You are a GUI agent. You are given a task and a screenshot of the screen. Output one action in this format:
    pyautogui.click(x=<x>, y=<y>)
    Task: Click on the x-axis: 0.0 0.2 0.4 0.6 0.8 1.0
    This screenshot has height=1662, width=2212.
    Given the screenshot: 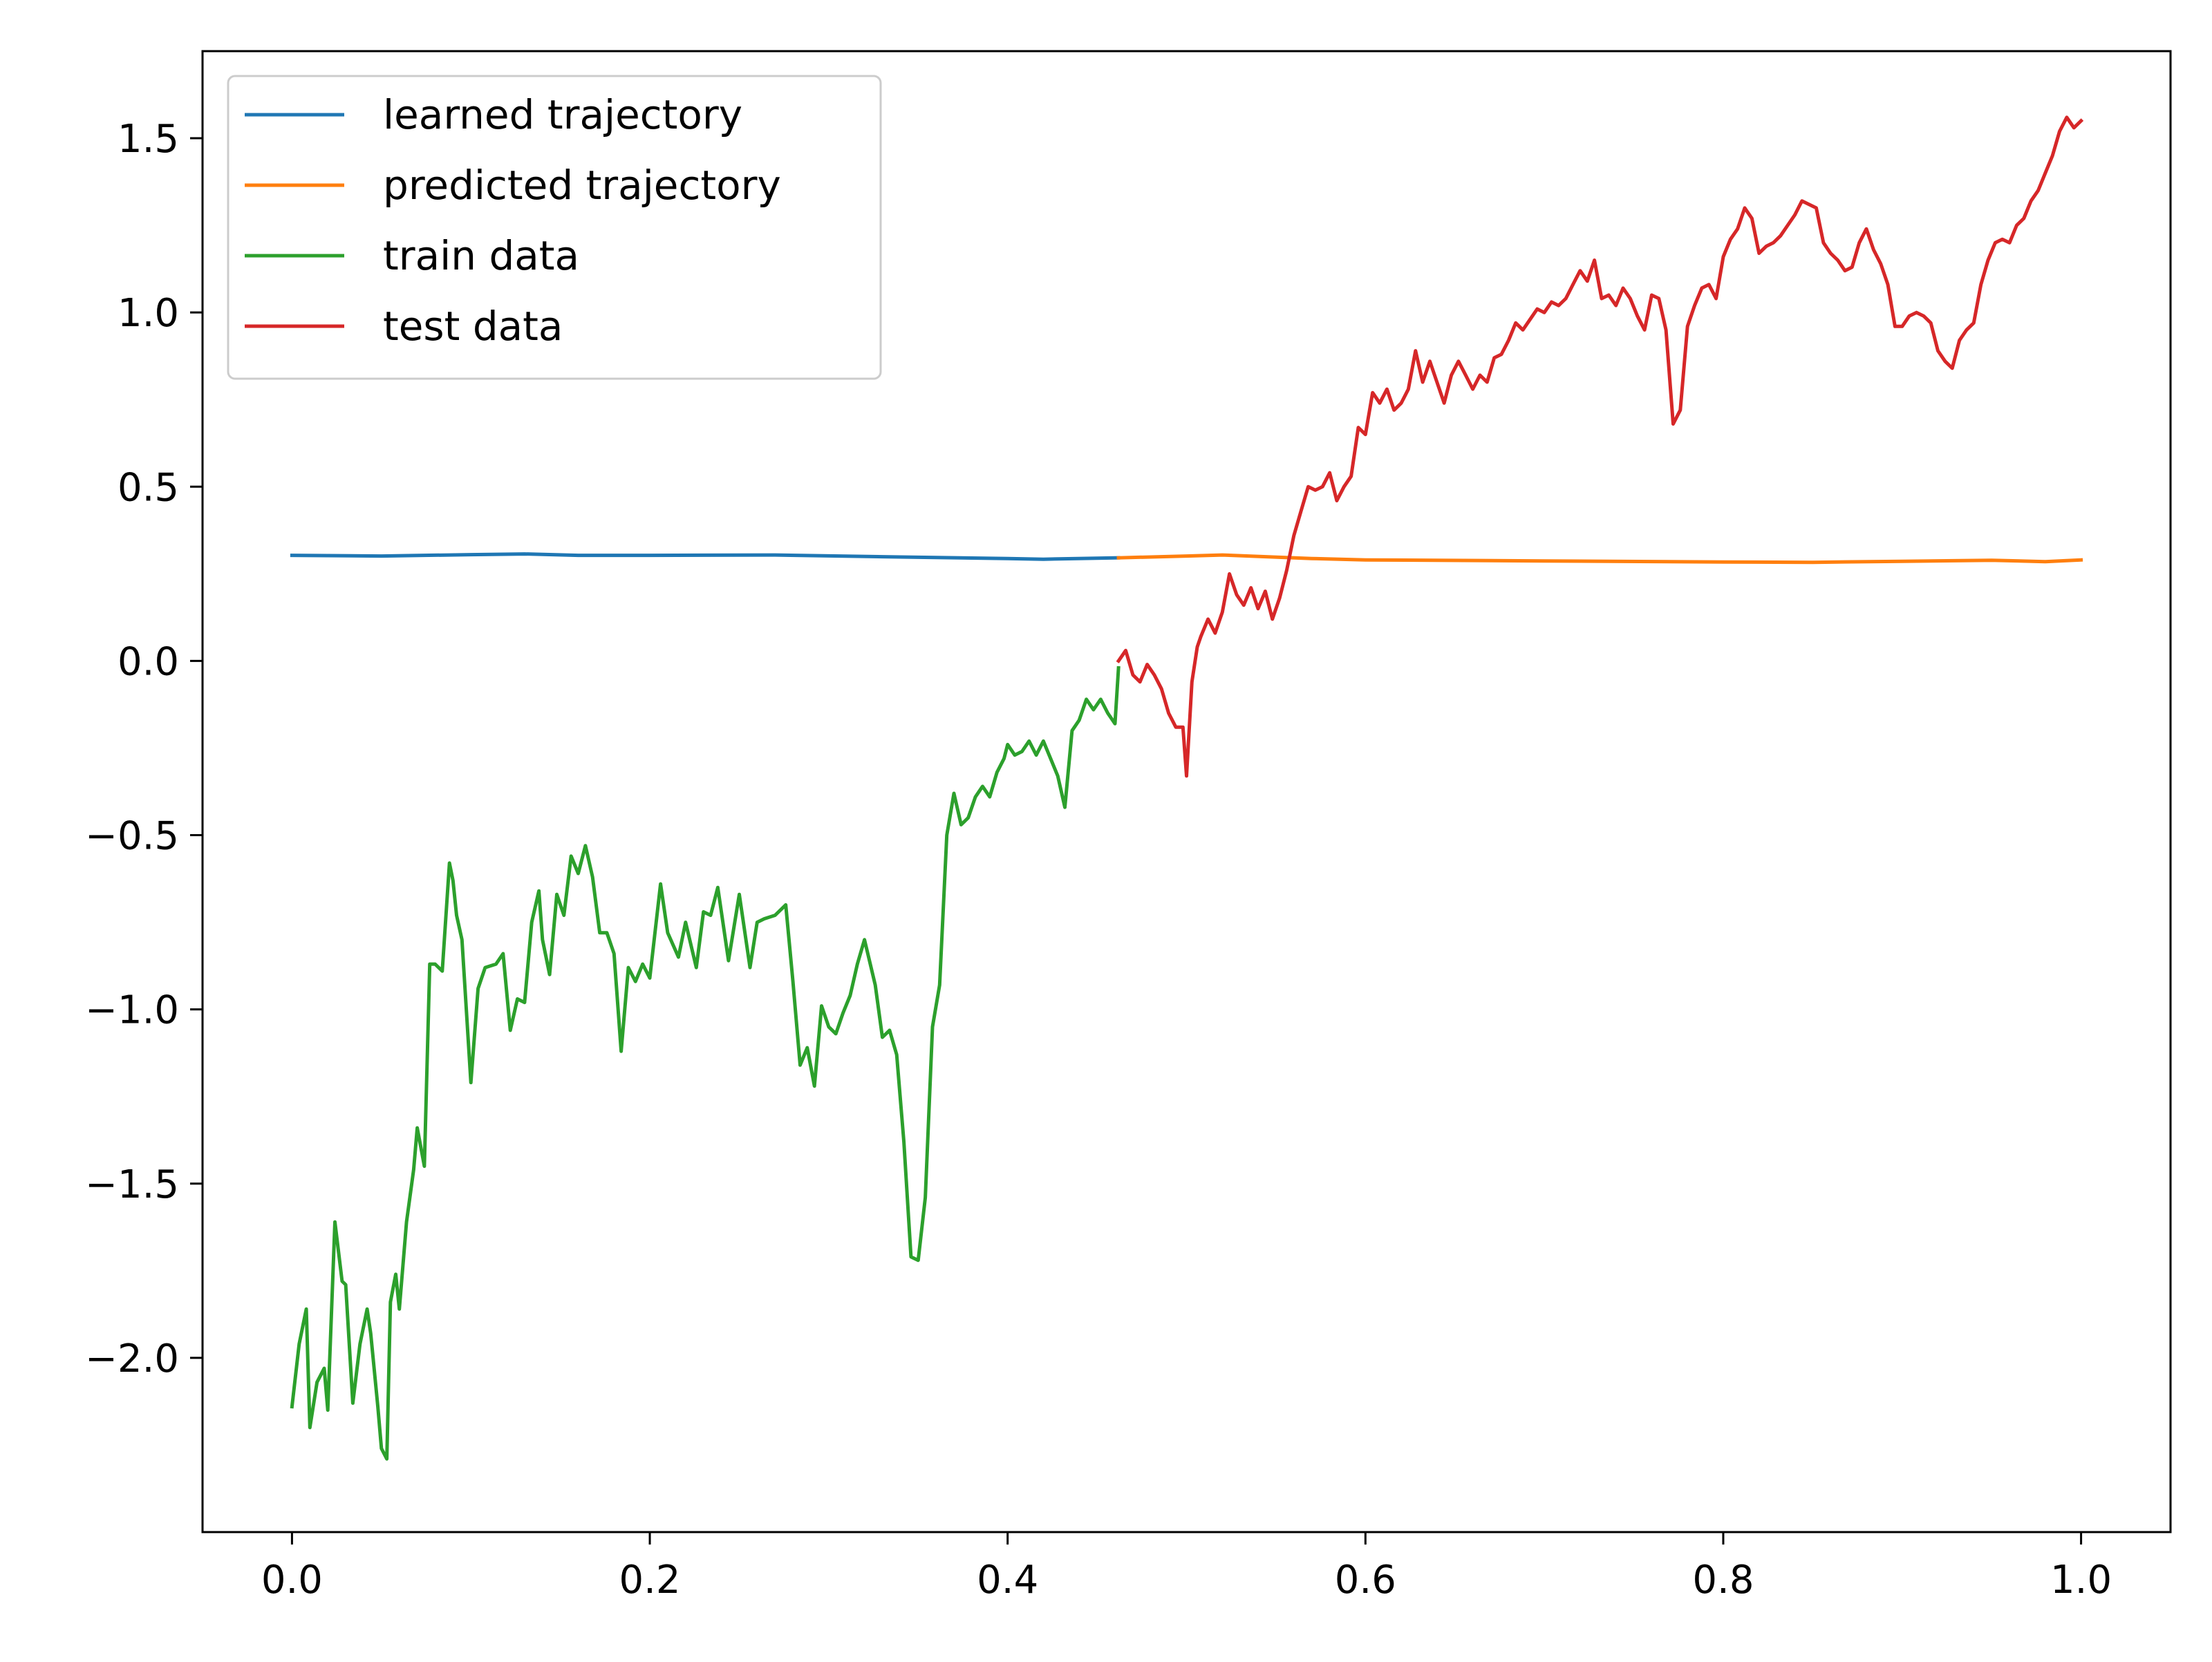 What is the action you would take?
    pyautogui.click(x=1186, y=1568)
    